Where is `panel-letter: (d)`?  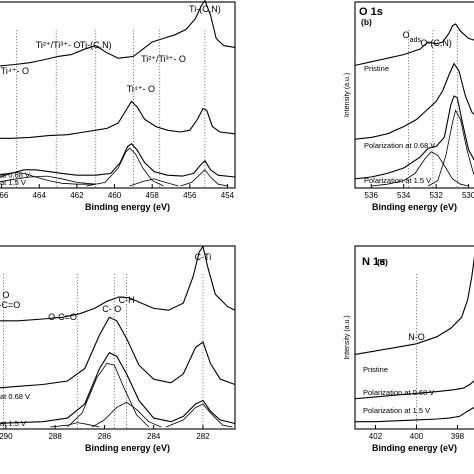 panel-letter: (d) is located at coordinates (382, 262).